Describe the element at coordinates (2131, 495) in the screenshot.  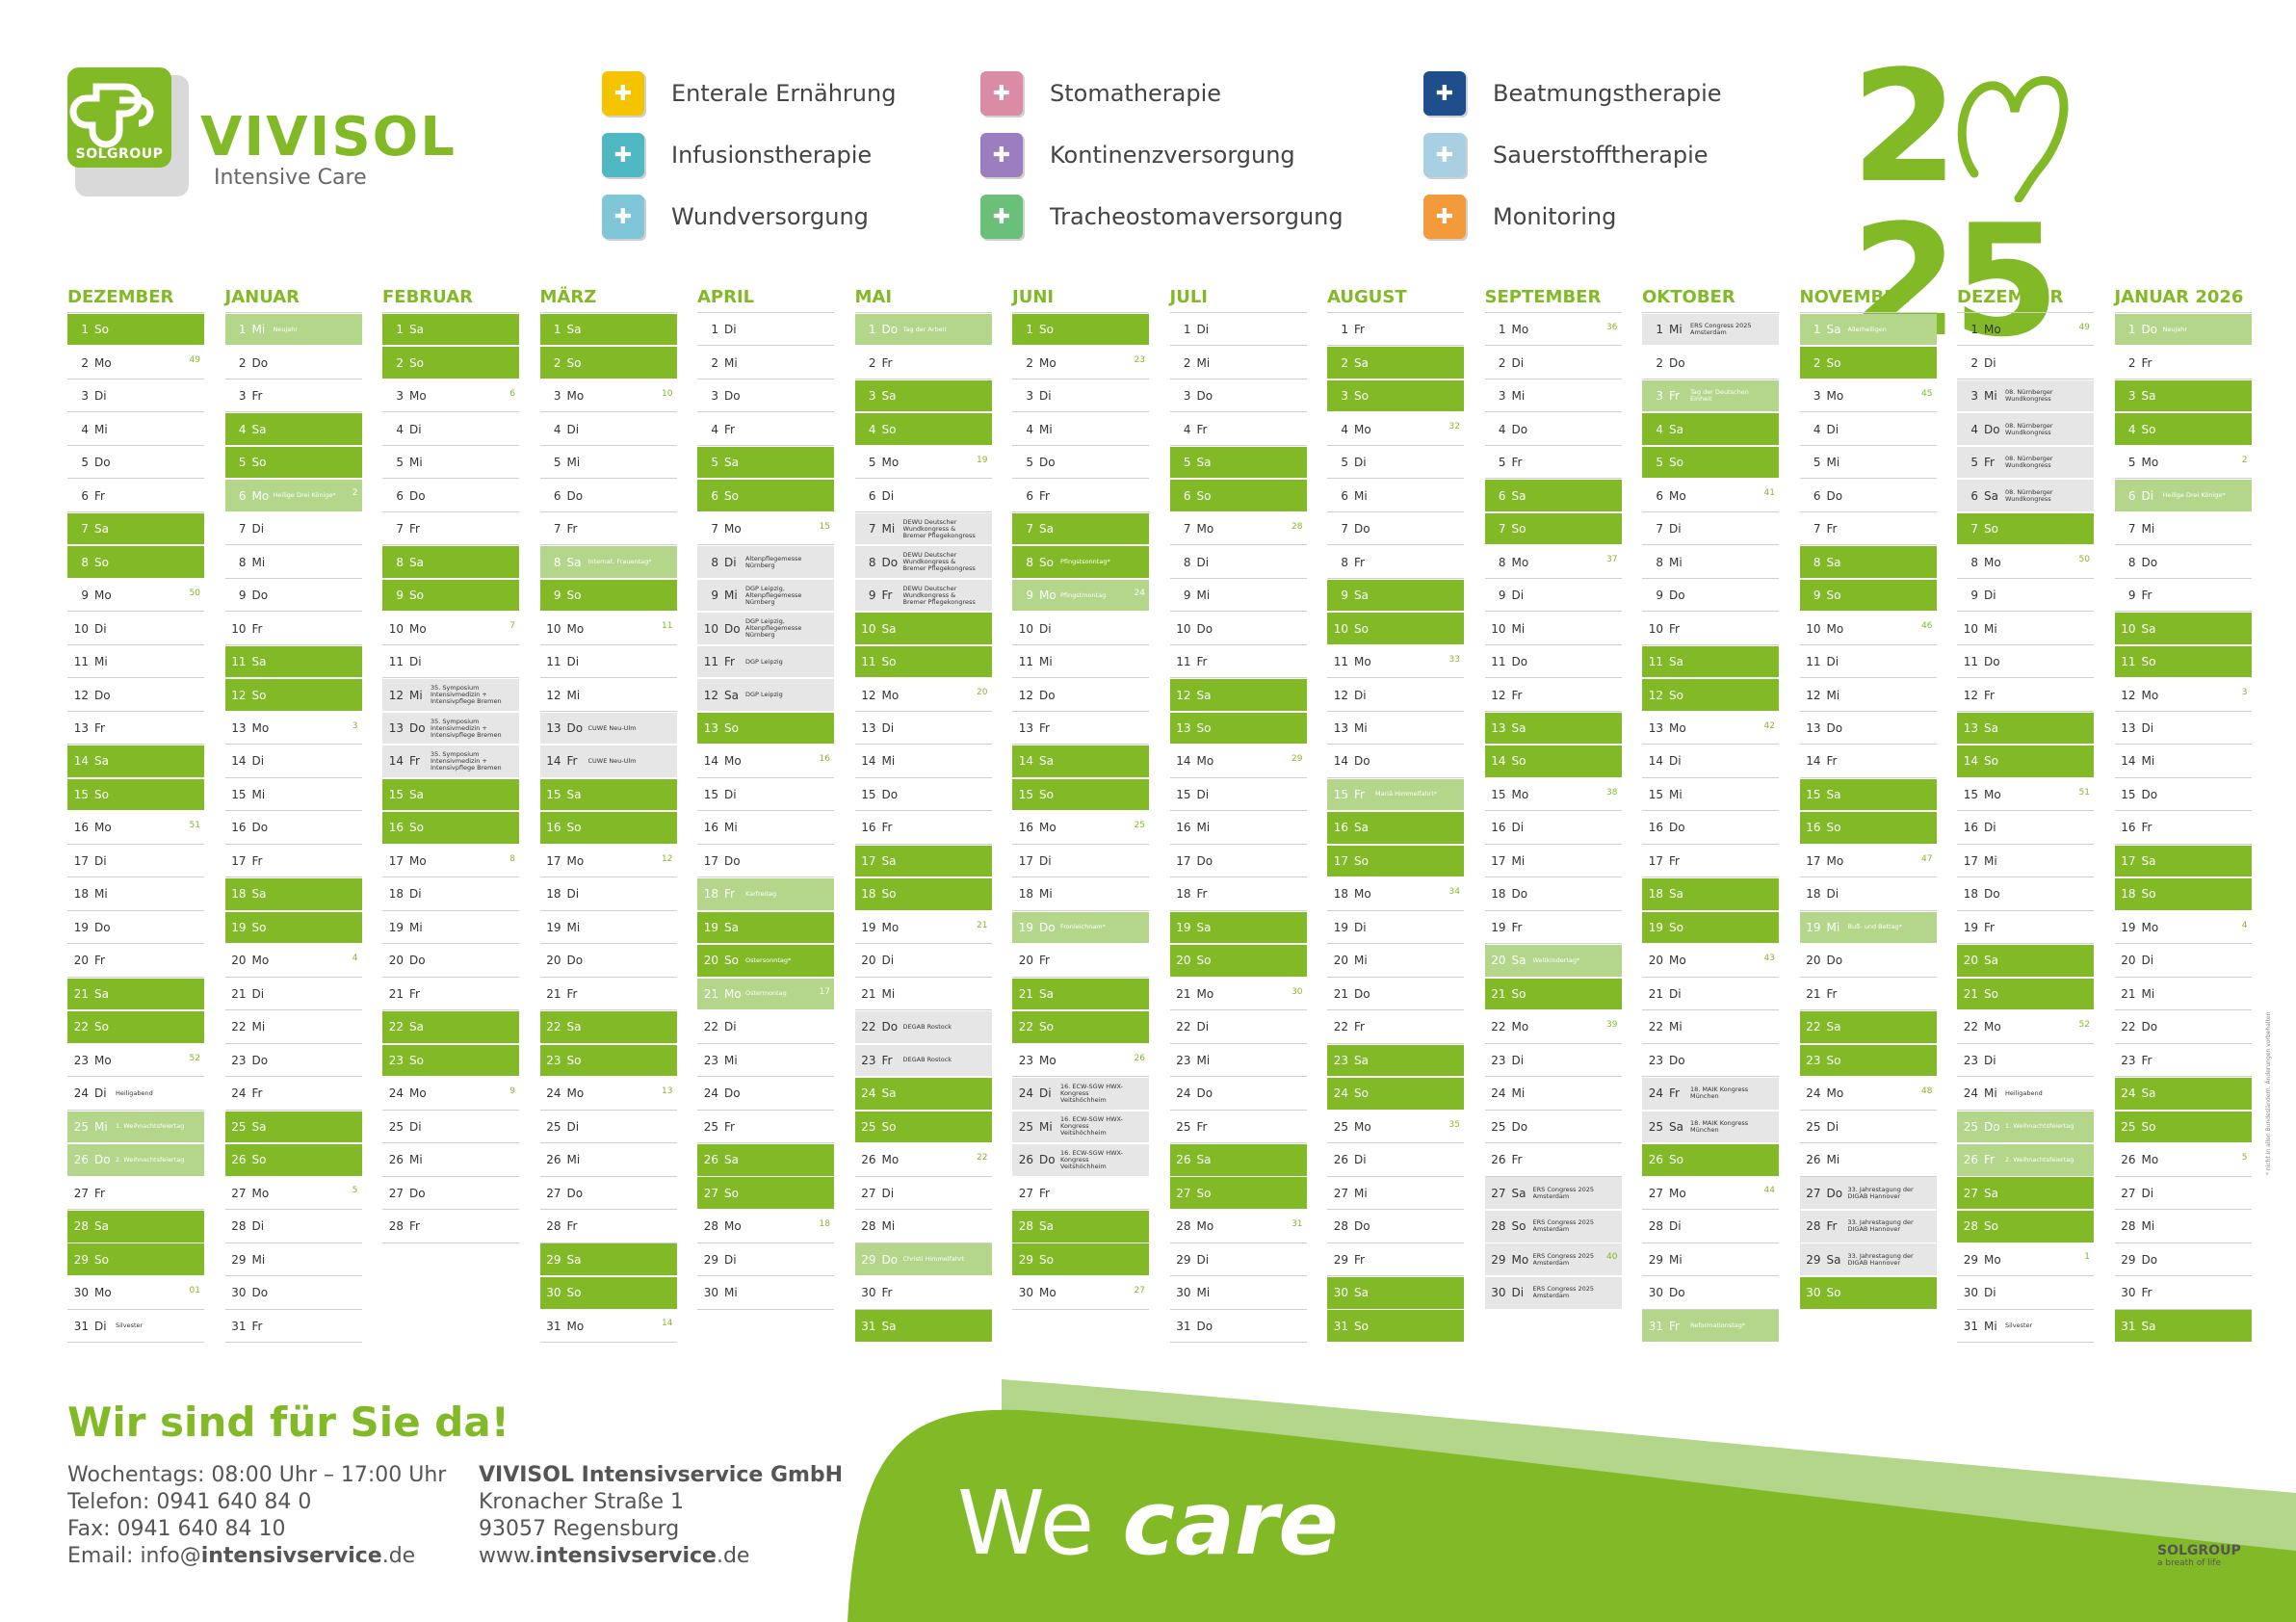
I see `day-number: 6` at that location.